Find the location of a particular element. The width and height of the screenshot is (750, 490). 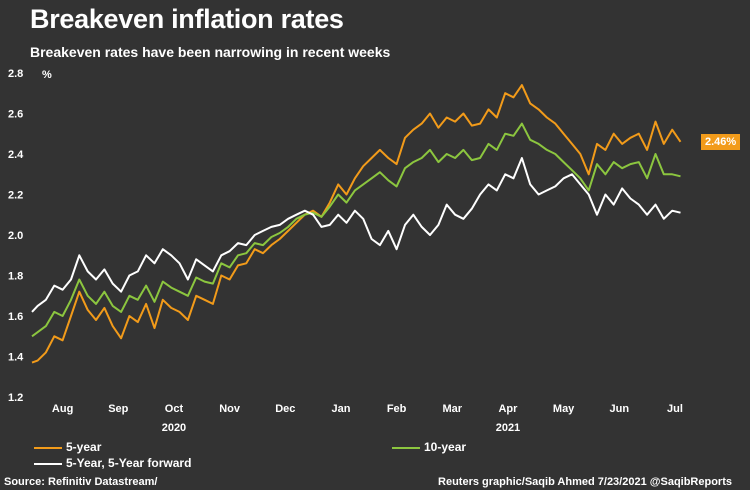

legend-item-10-year: 10-year is located at coordinates (429, 447).